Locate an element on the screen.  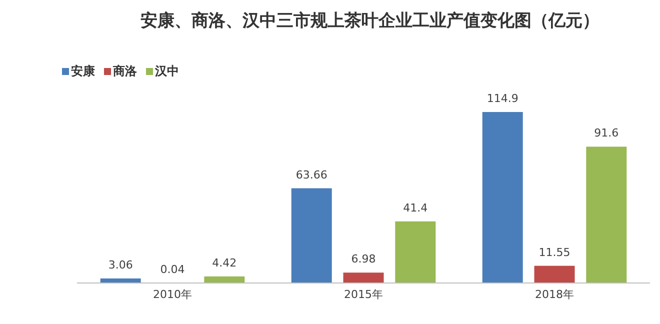
legend-label: 商洛 is located at coordinates (125, 71).